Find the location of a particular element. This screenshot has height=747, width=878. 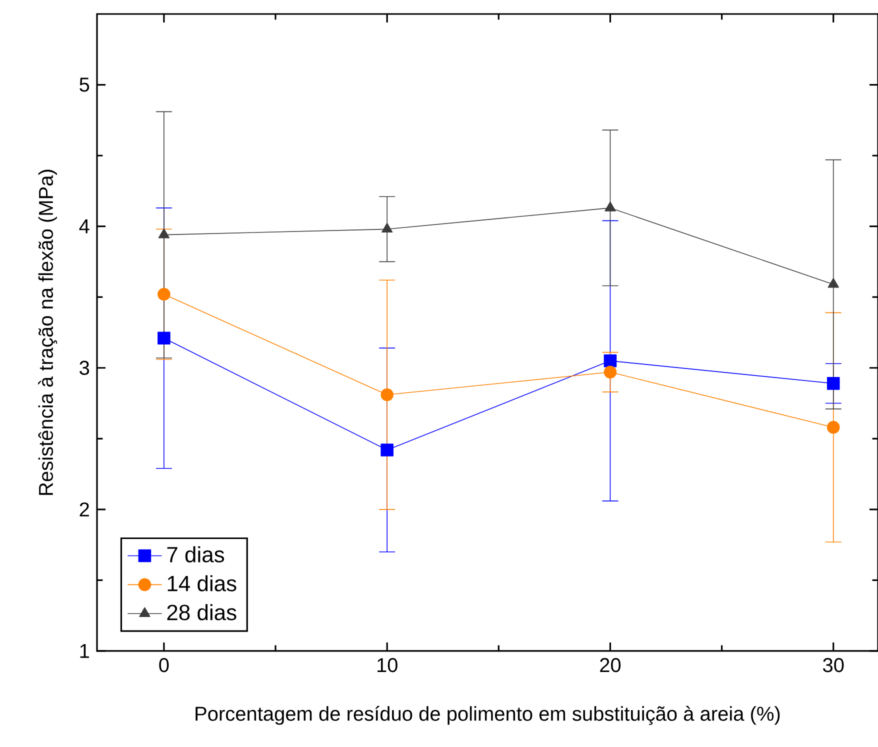

y-tick-label: 1 is located at coordinates (84, 651).